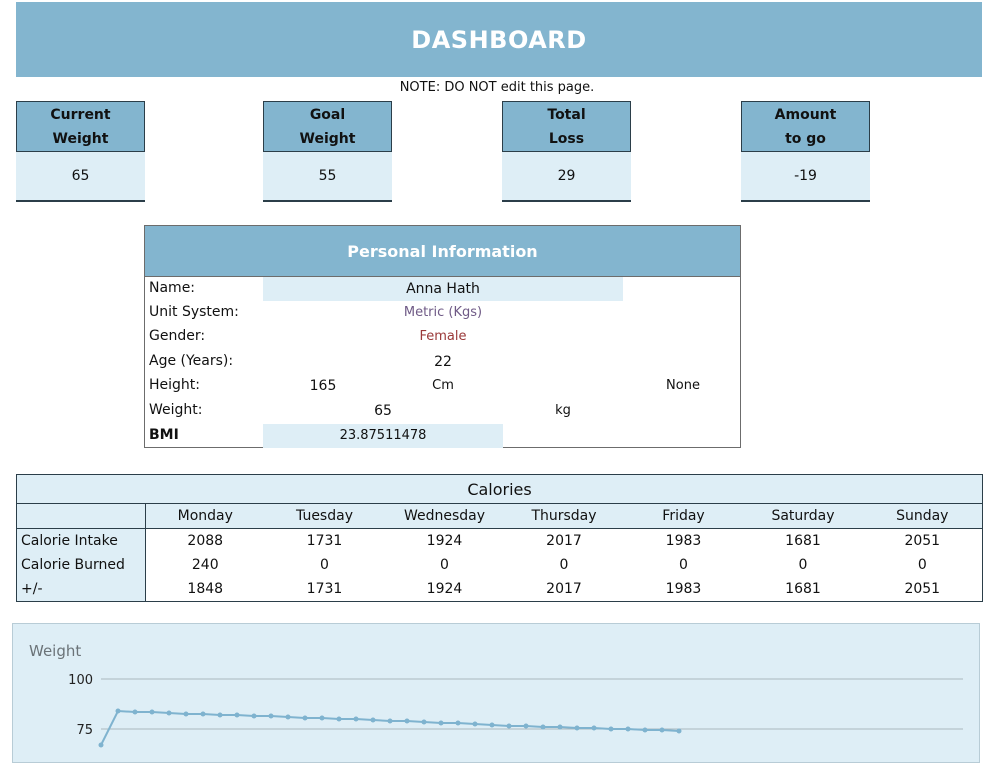 Image resolution: width=1000 pixels, height=763 pixels. Describe the element at coordinates (683, 516) in the screenshot. I see `day-header: Friday` at that location.